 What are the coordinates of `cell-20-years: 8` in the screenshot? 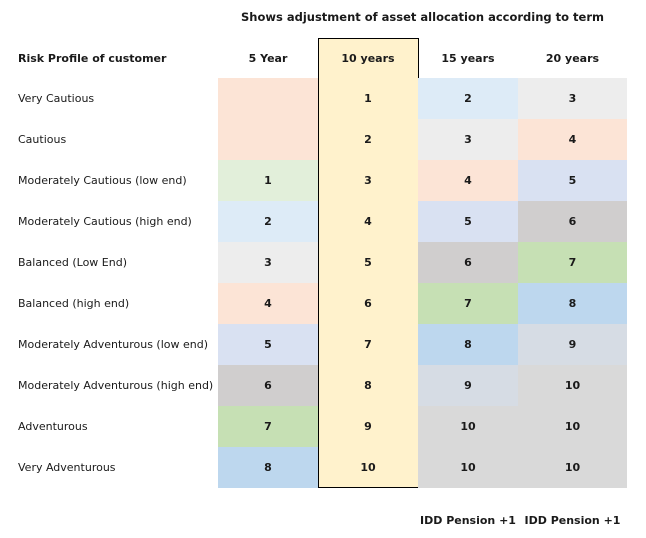 It's located at (572, 303).